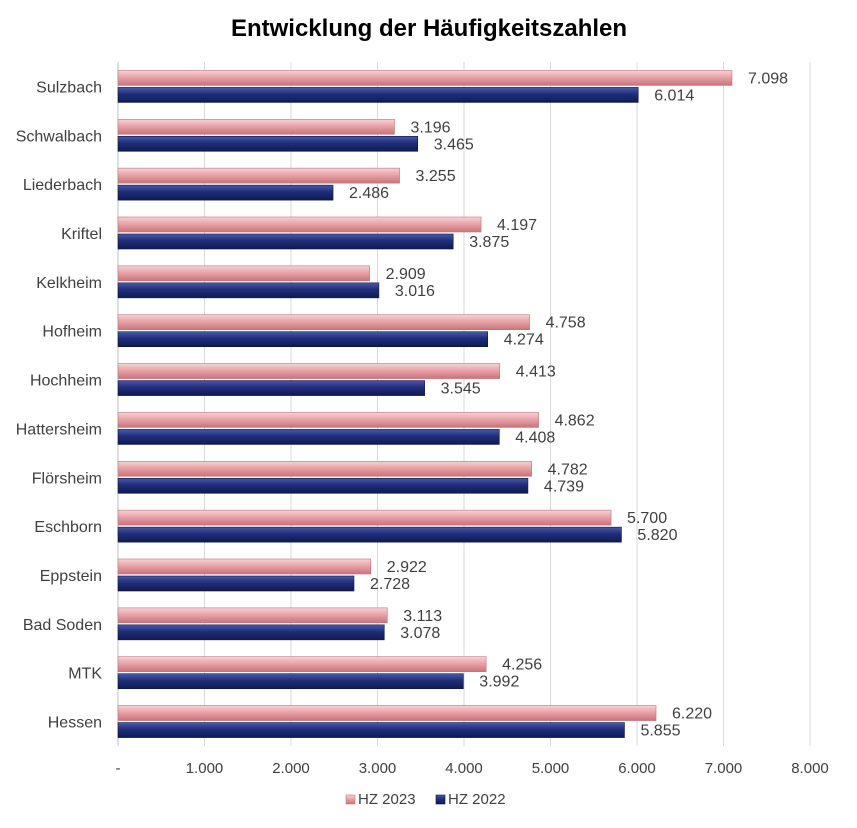 This screenshot has width=857, height=828. Describe the element at coordinates (118, 768) in the screenshot. I see `x-tick-label: -` at that location.